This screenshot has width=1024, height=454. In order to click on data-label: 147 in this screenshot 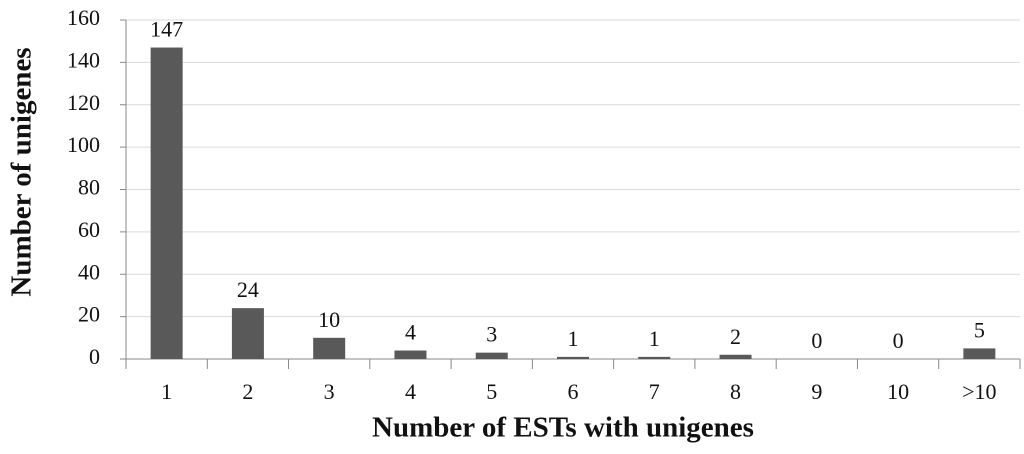, I will do `click(166, 29)`.